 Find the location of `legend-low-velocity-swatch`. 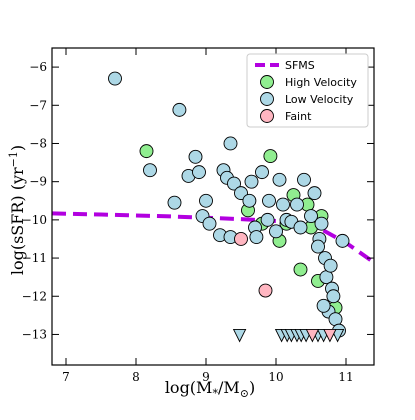

legend-low-velocity-swatch is located at coordinates (267, 99).